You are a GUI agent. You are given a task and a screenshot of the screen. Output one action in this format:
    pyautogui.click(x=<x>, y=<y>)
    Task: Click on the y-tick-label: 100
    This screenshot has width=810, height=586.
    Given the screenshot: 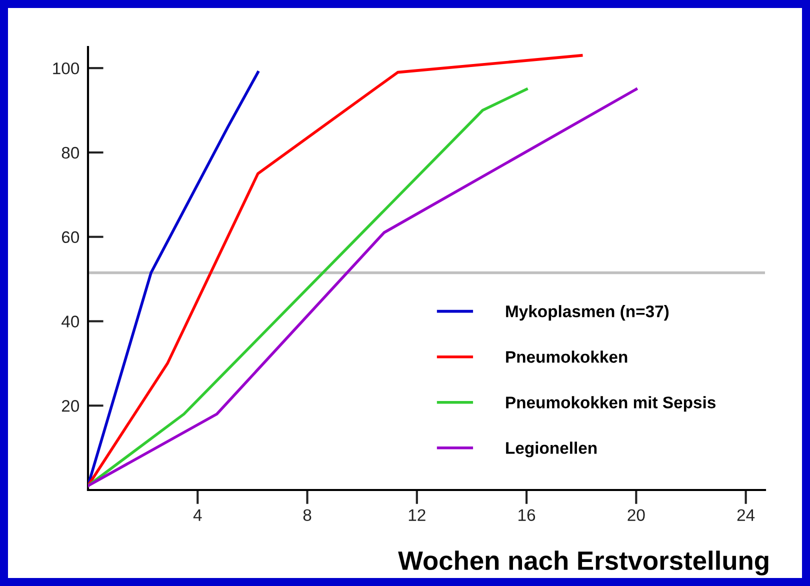 What is the action you would take?
    pyautogui.click(x=66, y=68)
    